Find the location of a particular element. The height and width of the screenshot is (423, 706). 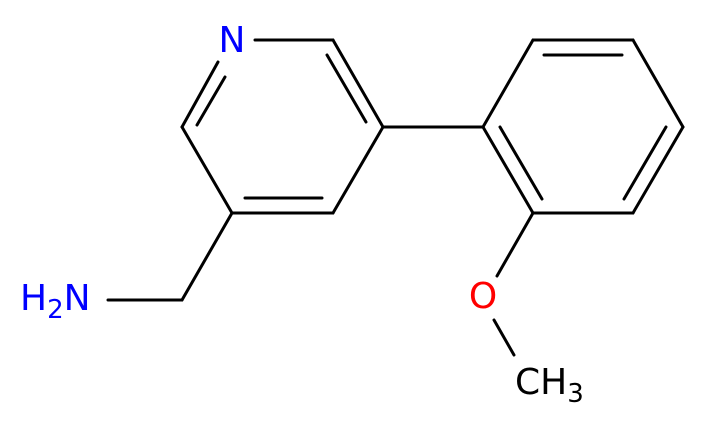

atom-label: N is located at coordinates (232, 40).